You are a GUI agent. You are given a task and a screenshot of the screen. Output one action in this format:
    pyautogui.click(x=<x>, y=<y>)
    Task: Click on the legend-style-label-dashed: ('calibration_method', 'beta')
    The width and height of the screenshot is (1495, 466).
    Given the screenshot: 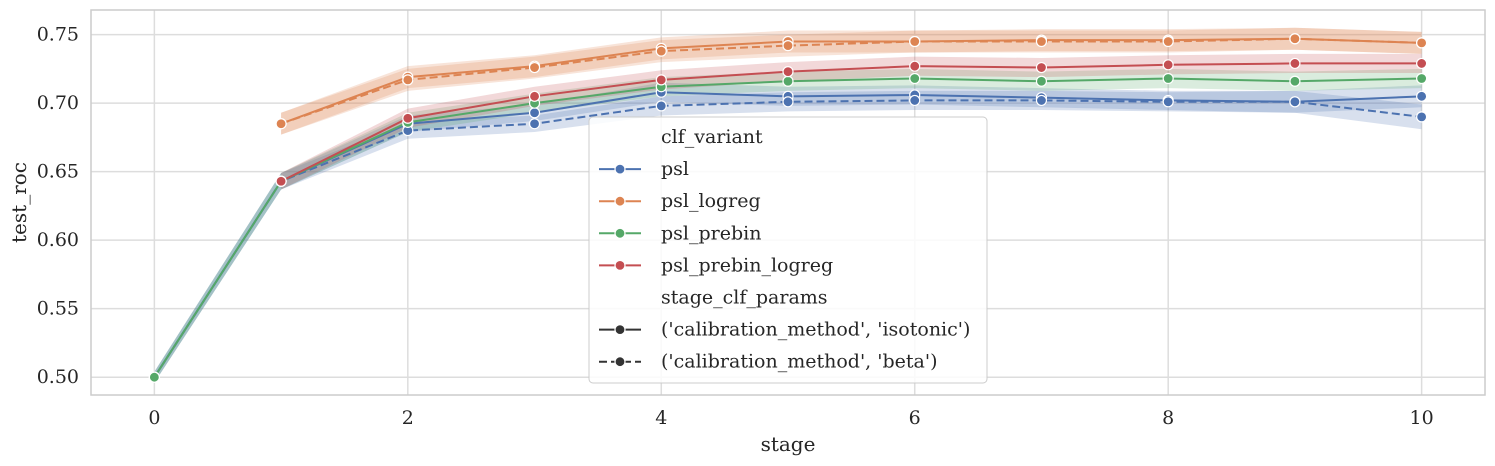 What is the action you would take?
    pyautogui.click(x=799, y=362)
    